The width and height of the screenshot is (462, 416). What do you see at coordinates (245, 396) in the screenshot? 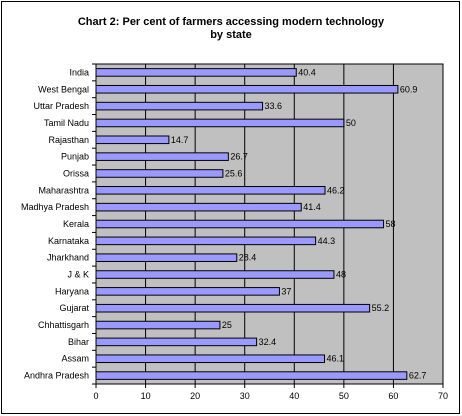
I see `x-tick-label: 30` at bounding box center [245, 396].